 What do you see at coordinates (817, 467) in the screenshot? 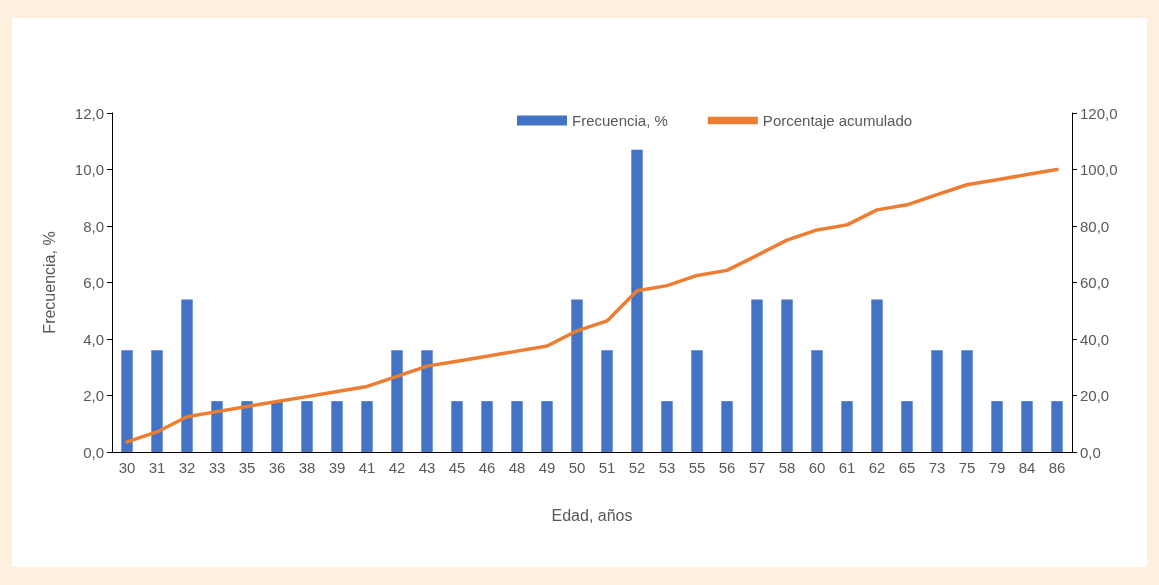
I see `x-tick-label: 60` at bounding box center [817, 467].